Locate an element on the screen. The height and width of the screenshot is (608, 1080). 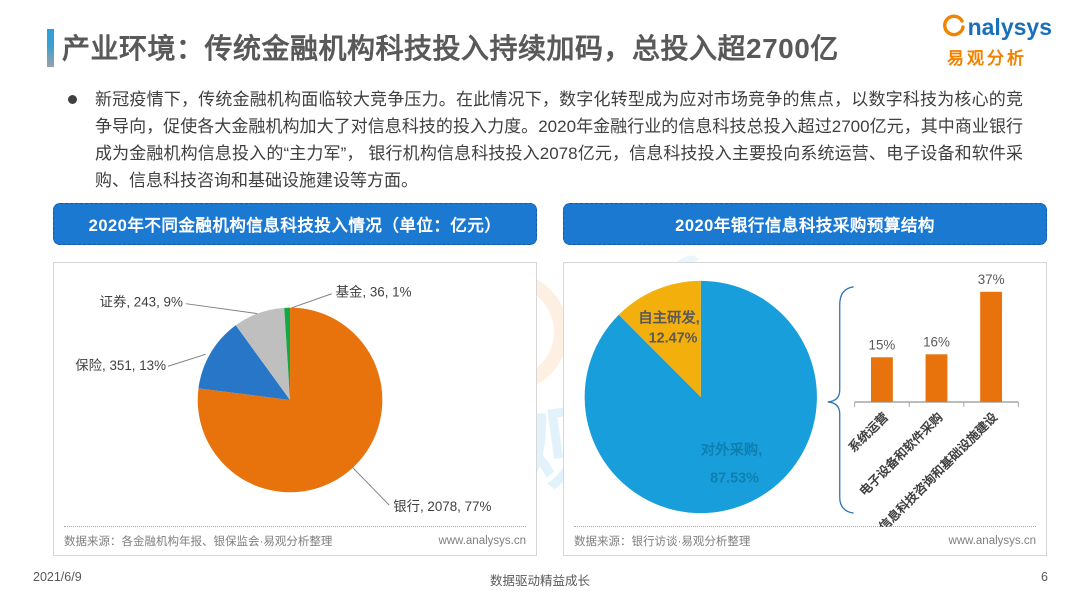
right-chart-title-banner: 2020年银行信息科技采购预算结构 is located at coordinates (805, 224).